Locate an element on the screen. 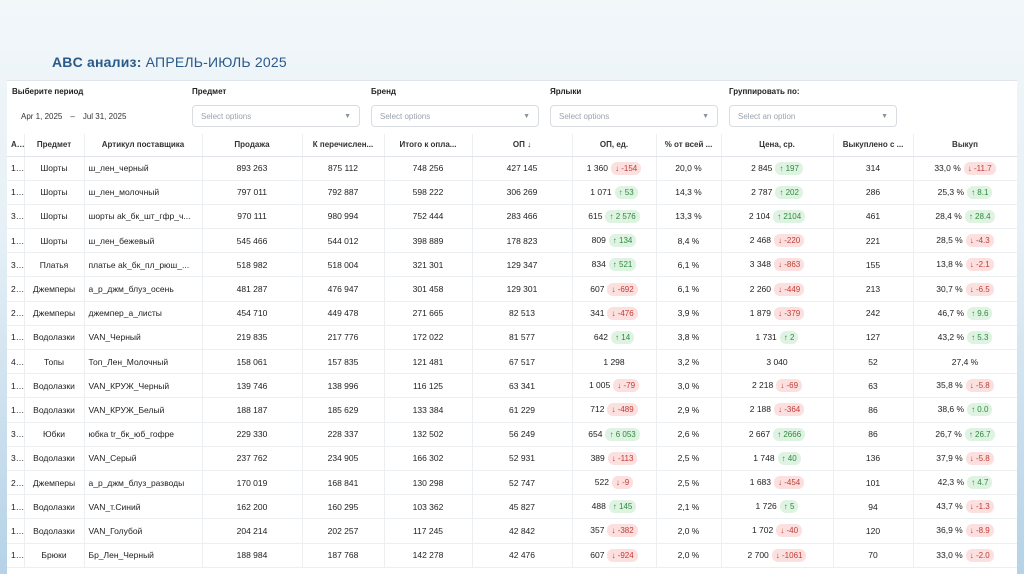  cell-op_units: 1 071 ↑ 53 is located at coordinates (614, 192).